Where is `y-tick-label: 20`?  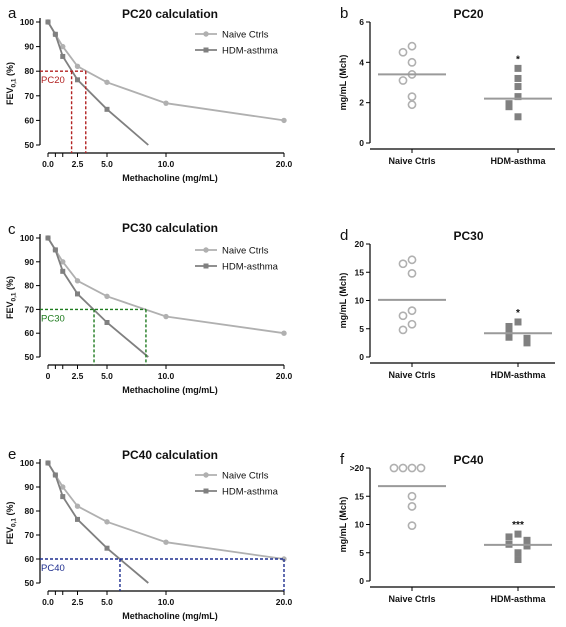
y-tick-label: 20 is located at coordinates (360, 244).